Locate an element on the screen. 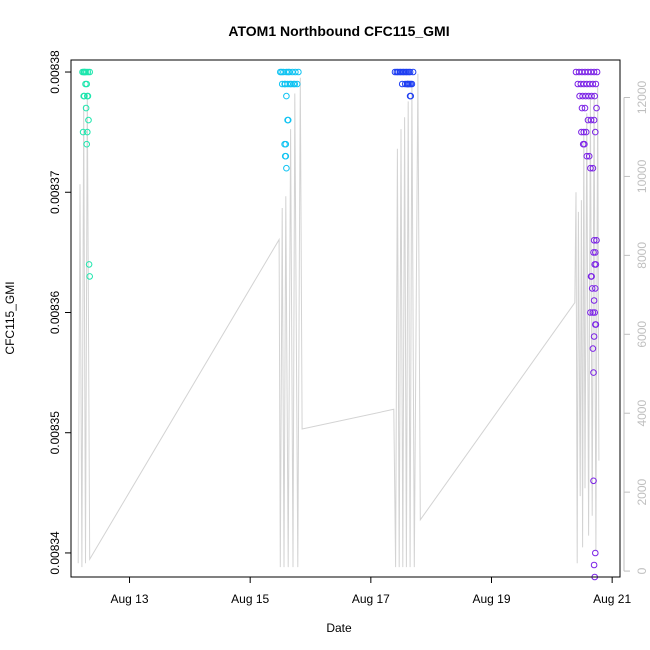  y-left-tick-label: 0.00836 is located at coordinates (55, 312).